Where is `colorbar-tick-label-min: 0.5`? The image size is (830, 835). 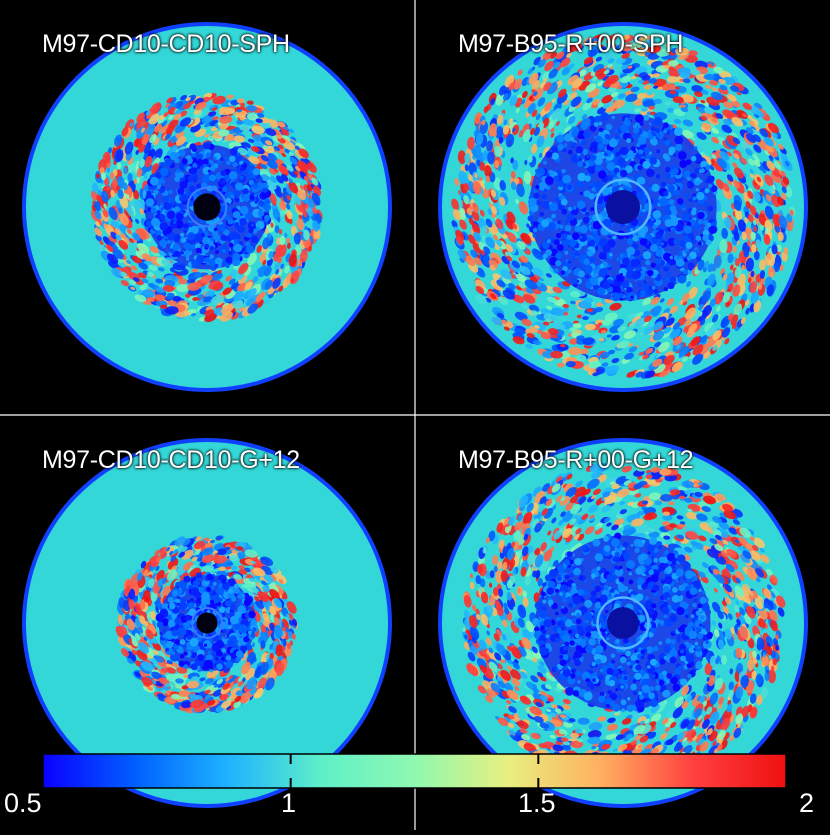 colorbar-tick-label-min: 0.5 is located at coordinates (23, 803).